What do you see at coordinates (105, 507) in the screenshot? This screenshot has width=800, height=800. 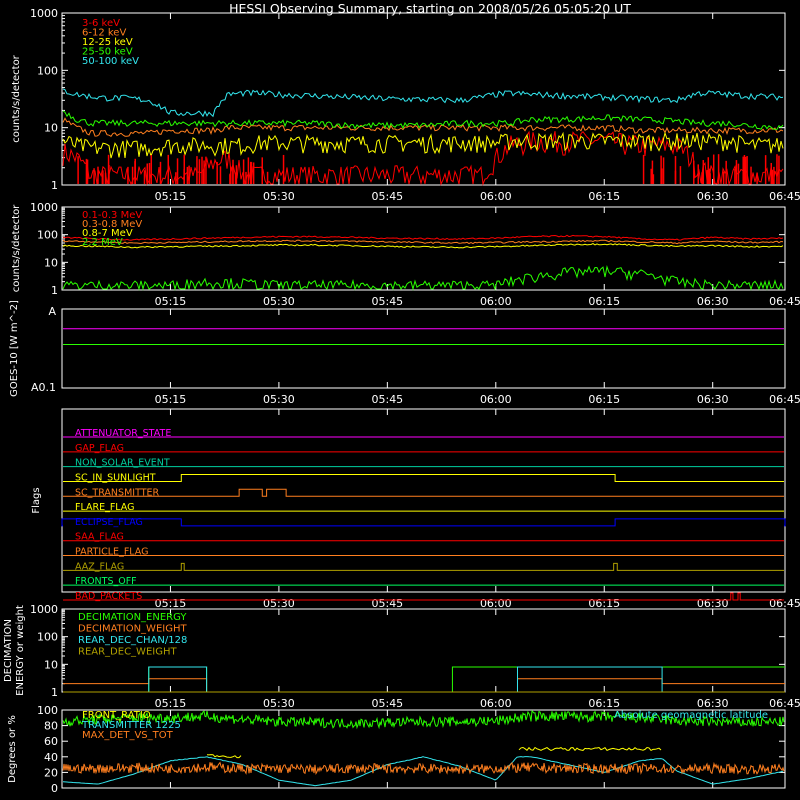 I see `flag-label-flare-flag: FLARE_FLAG` at bounding box center [105, 507].